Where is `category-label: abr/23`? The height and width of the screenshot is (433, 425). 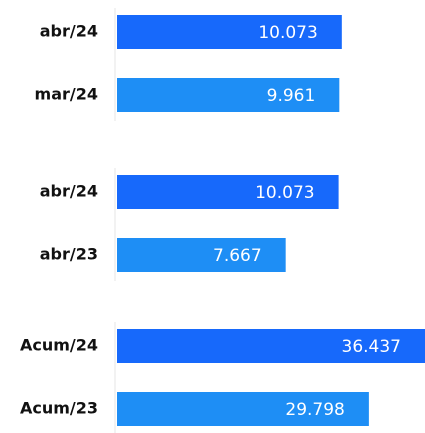
category-label: abr/23 is located at coordinates (69, 254).